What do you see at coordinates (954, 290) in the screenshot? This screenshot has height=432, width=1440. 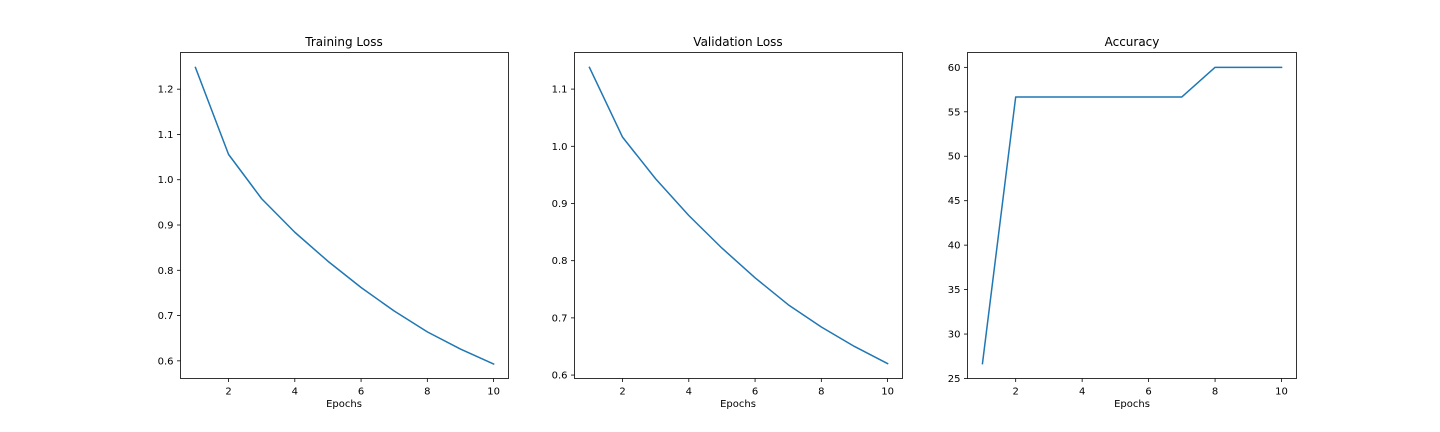 I see `y-tick-label: 35` at bounding box center [954, 290].